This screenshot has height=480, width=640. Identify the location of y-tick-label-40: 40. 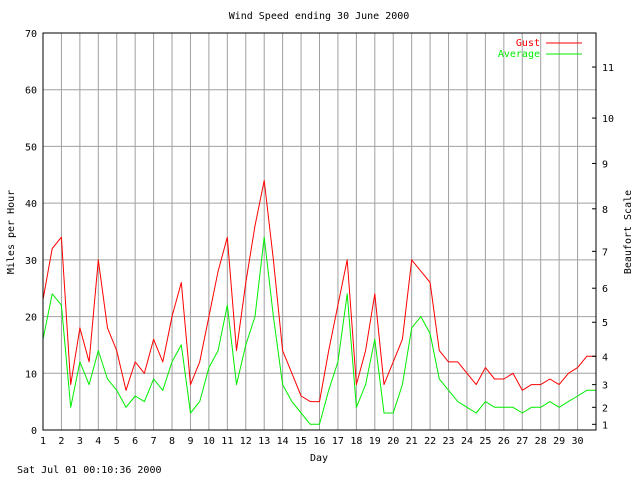
(31, 204).